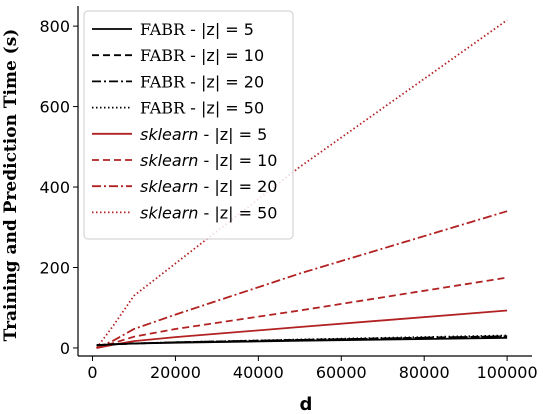  I want to click on y-tick-label: 0, so click(65, 348).